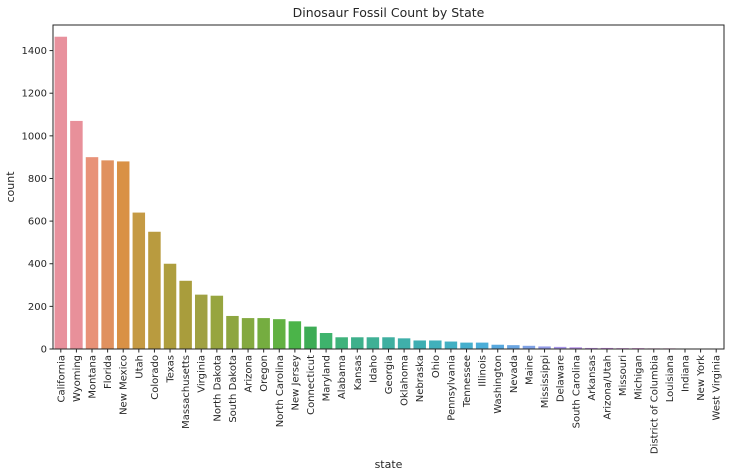  I want to click on x-tick-label: Montana, so click(93, 377).